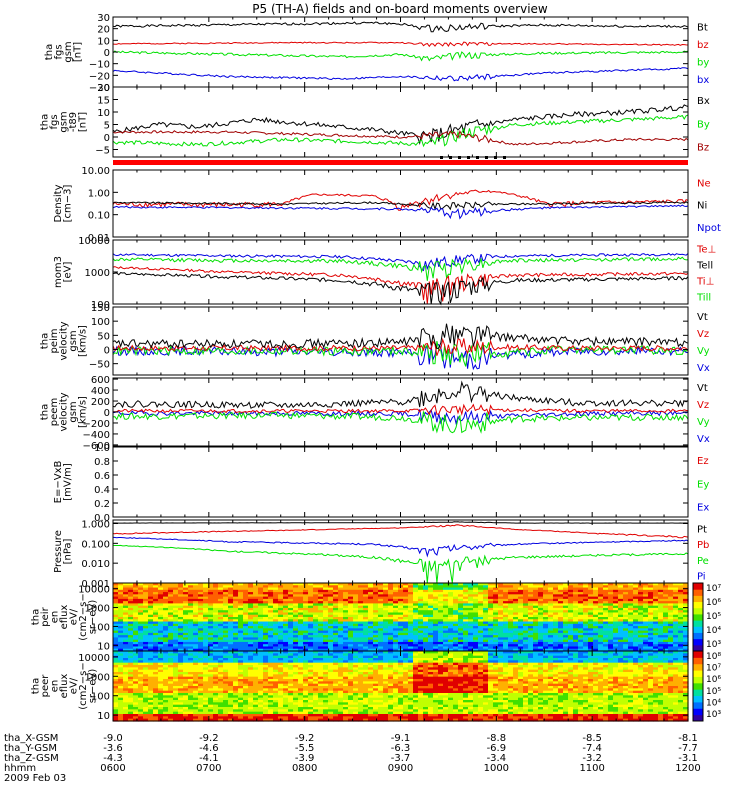  What do you see at coordinates (704, 266) in the screenshot?
I see `legend-entry: Tell` at bounding box center [704, 266].